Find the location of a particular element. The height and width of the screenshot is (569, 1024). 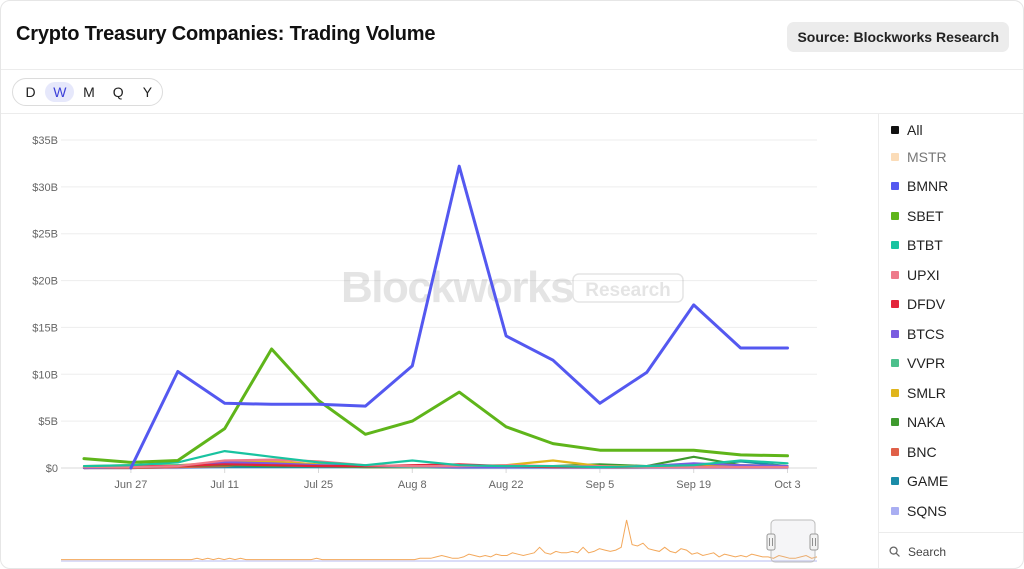

x-tick-label: Aug 8 is located at coordinates (412, 485).